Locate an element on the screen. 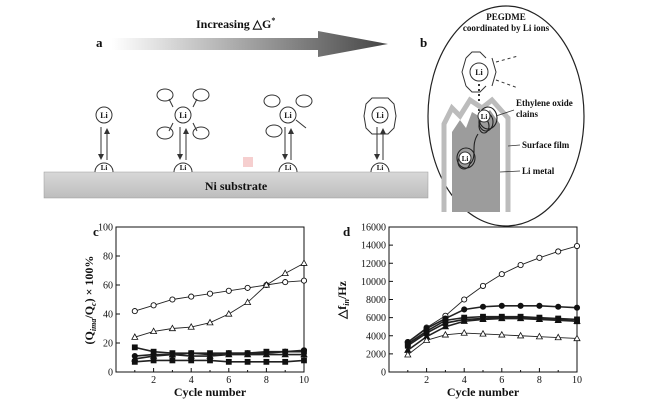 Image resolution: width=657 pixels, height=404 pixels. coil-chains is located at coordinates (477, 138).